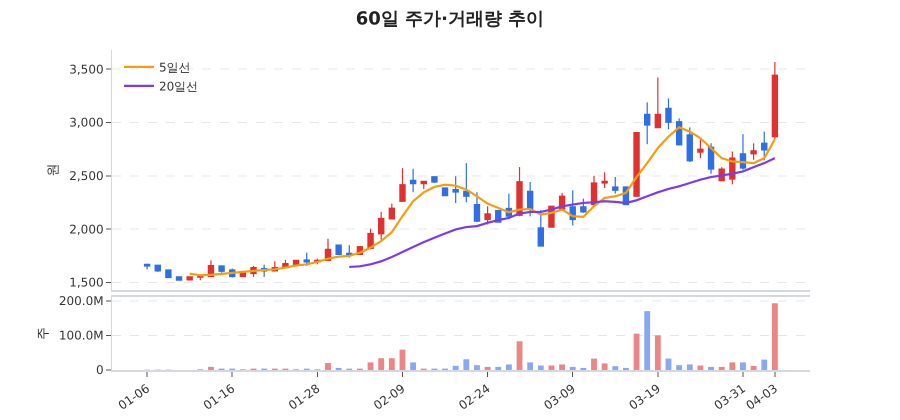 Image resolution: width=900 pixels, height=420 pixels. I want to click on y-tick-label: 3,500, so click(86, 69).